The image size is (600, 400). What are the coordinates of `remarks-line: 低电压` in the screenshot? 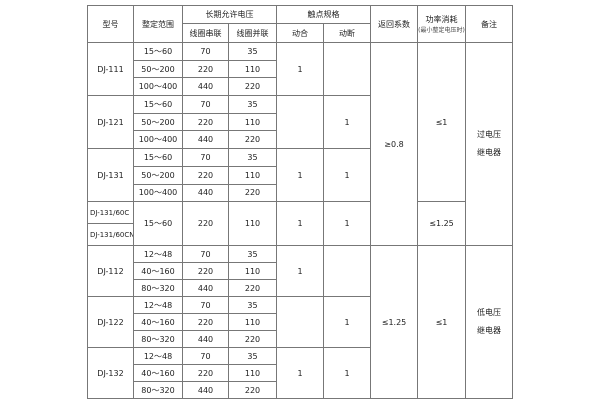 It's located at (489, 313).